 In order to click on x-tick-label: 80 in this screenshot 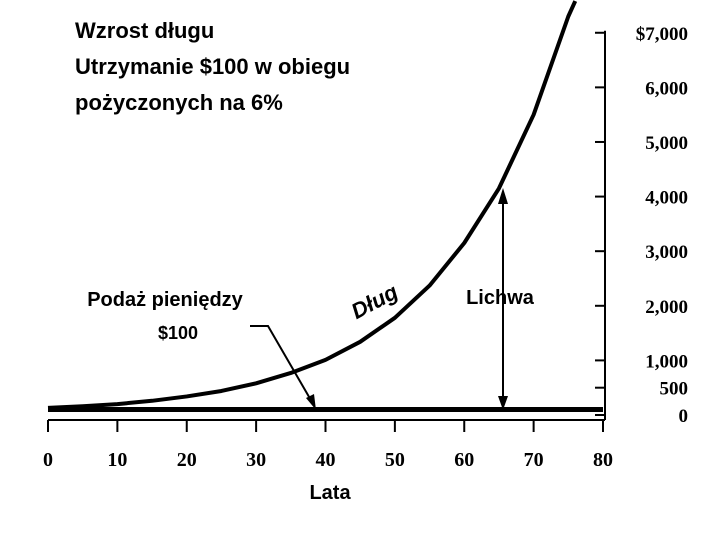, I will do `click(603, 460)`.